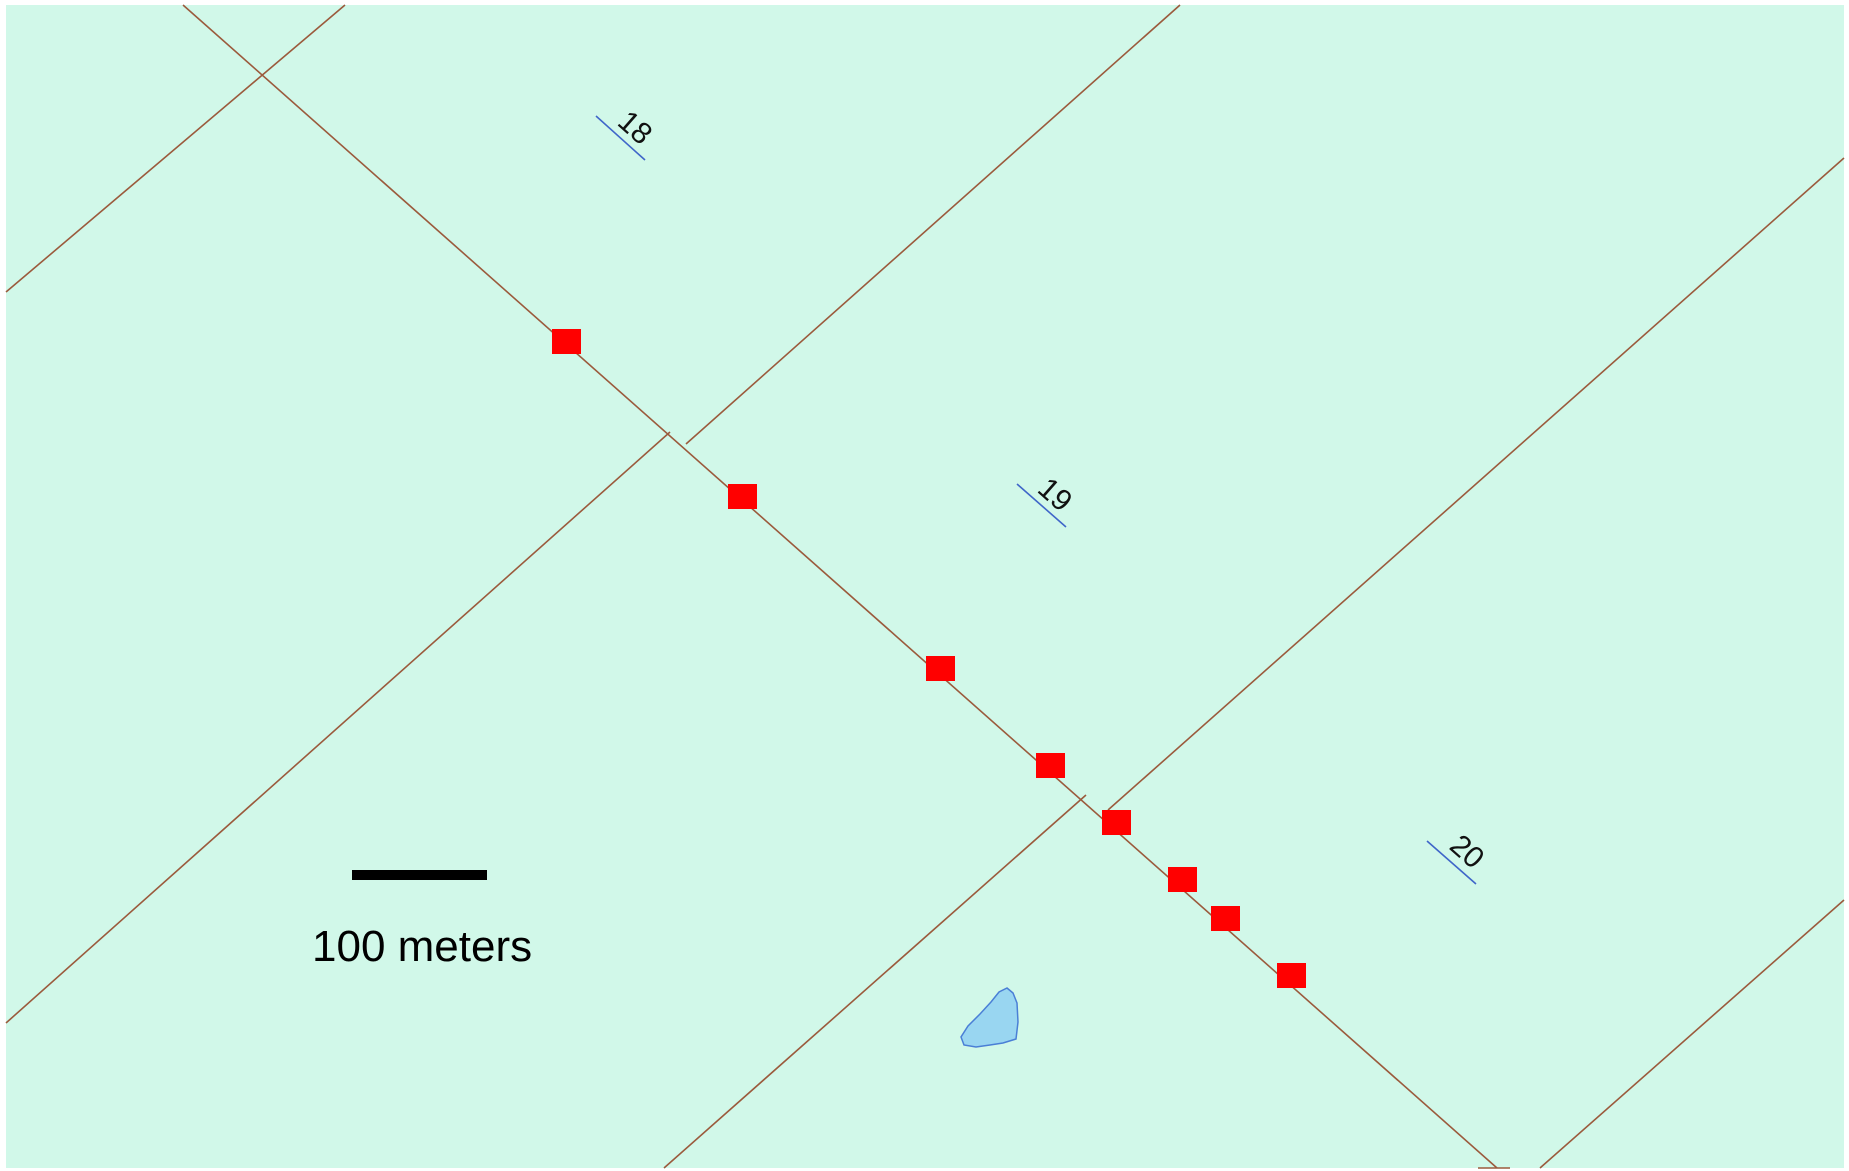  What do you see at coordinates (422, 946) in the screenshot?
I see `scale-bar-label: 100 meters` at bounding box center [422, 946].